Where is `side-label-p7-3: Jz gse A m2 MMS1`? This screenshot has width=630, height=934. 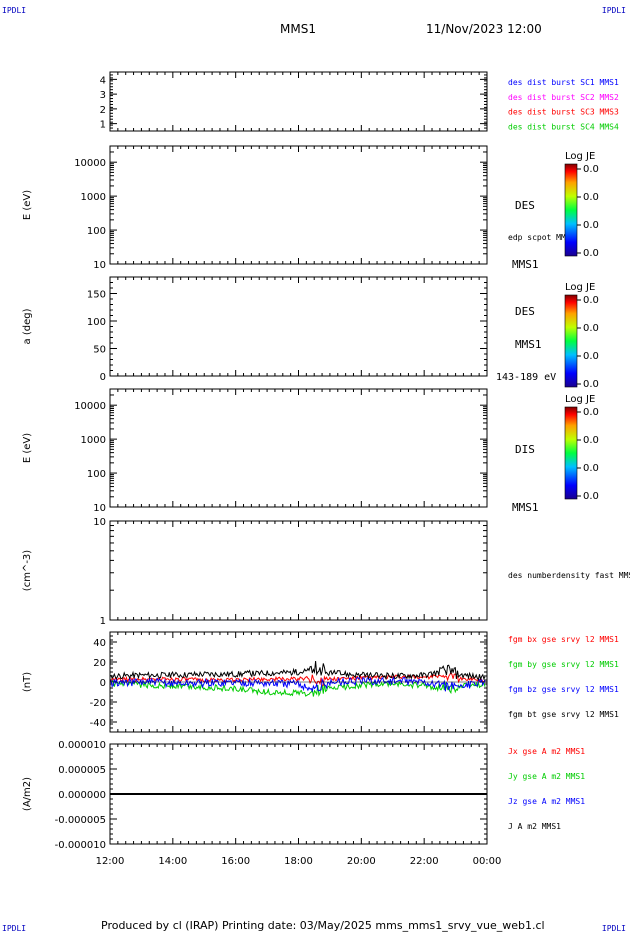 side-label-p7-3: Jz gse A m2 MMS1 is located at coordinates (546, 801).